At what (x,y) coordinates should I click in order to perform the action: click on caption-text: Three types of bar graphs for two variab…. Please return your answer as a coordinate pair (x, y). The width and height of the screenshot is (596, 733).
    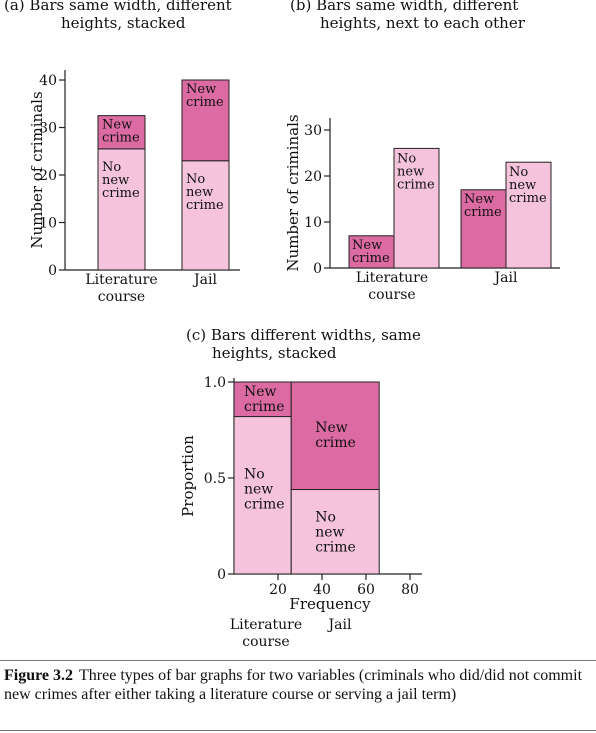
    Looking at the image, I should click on (293, 685).